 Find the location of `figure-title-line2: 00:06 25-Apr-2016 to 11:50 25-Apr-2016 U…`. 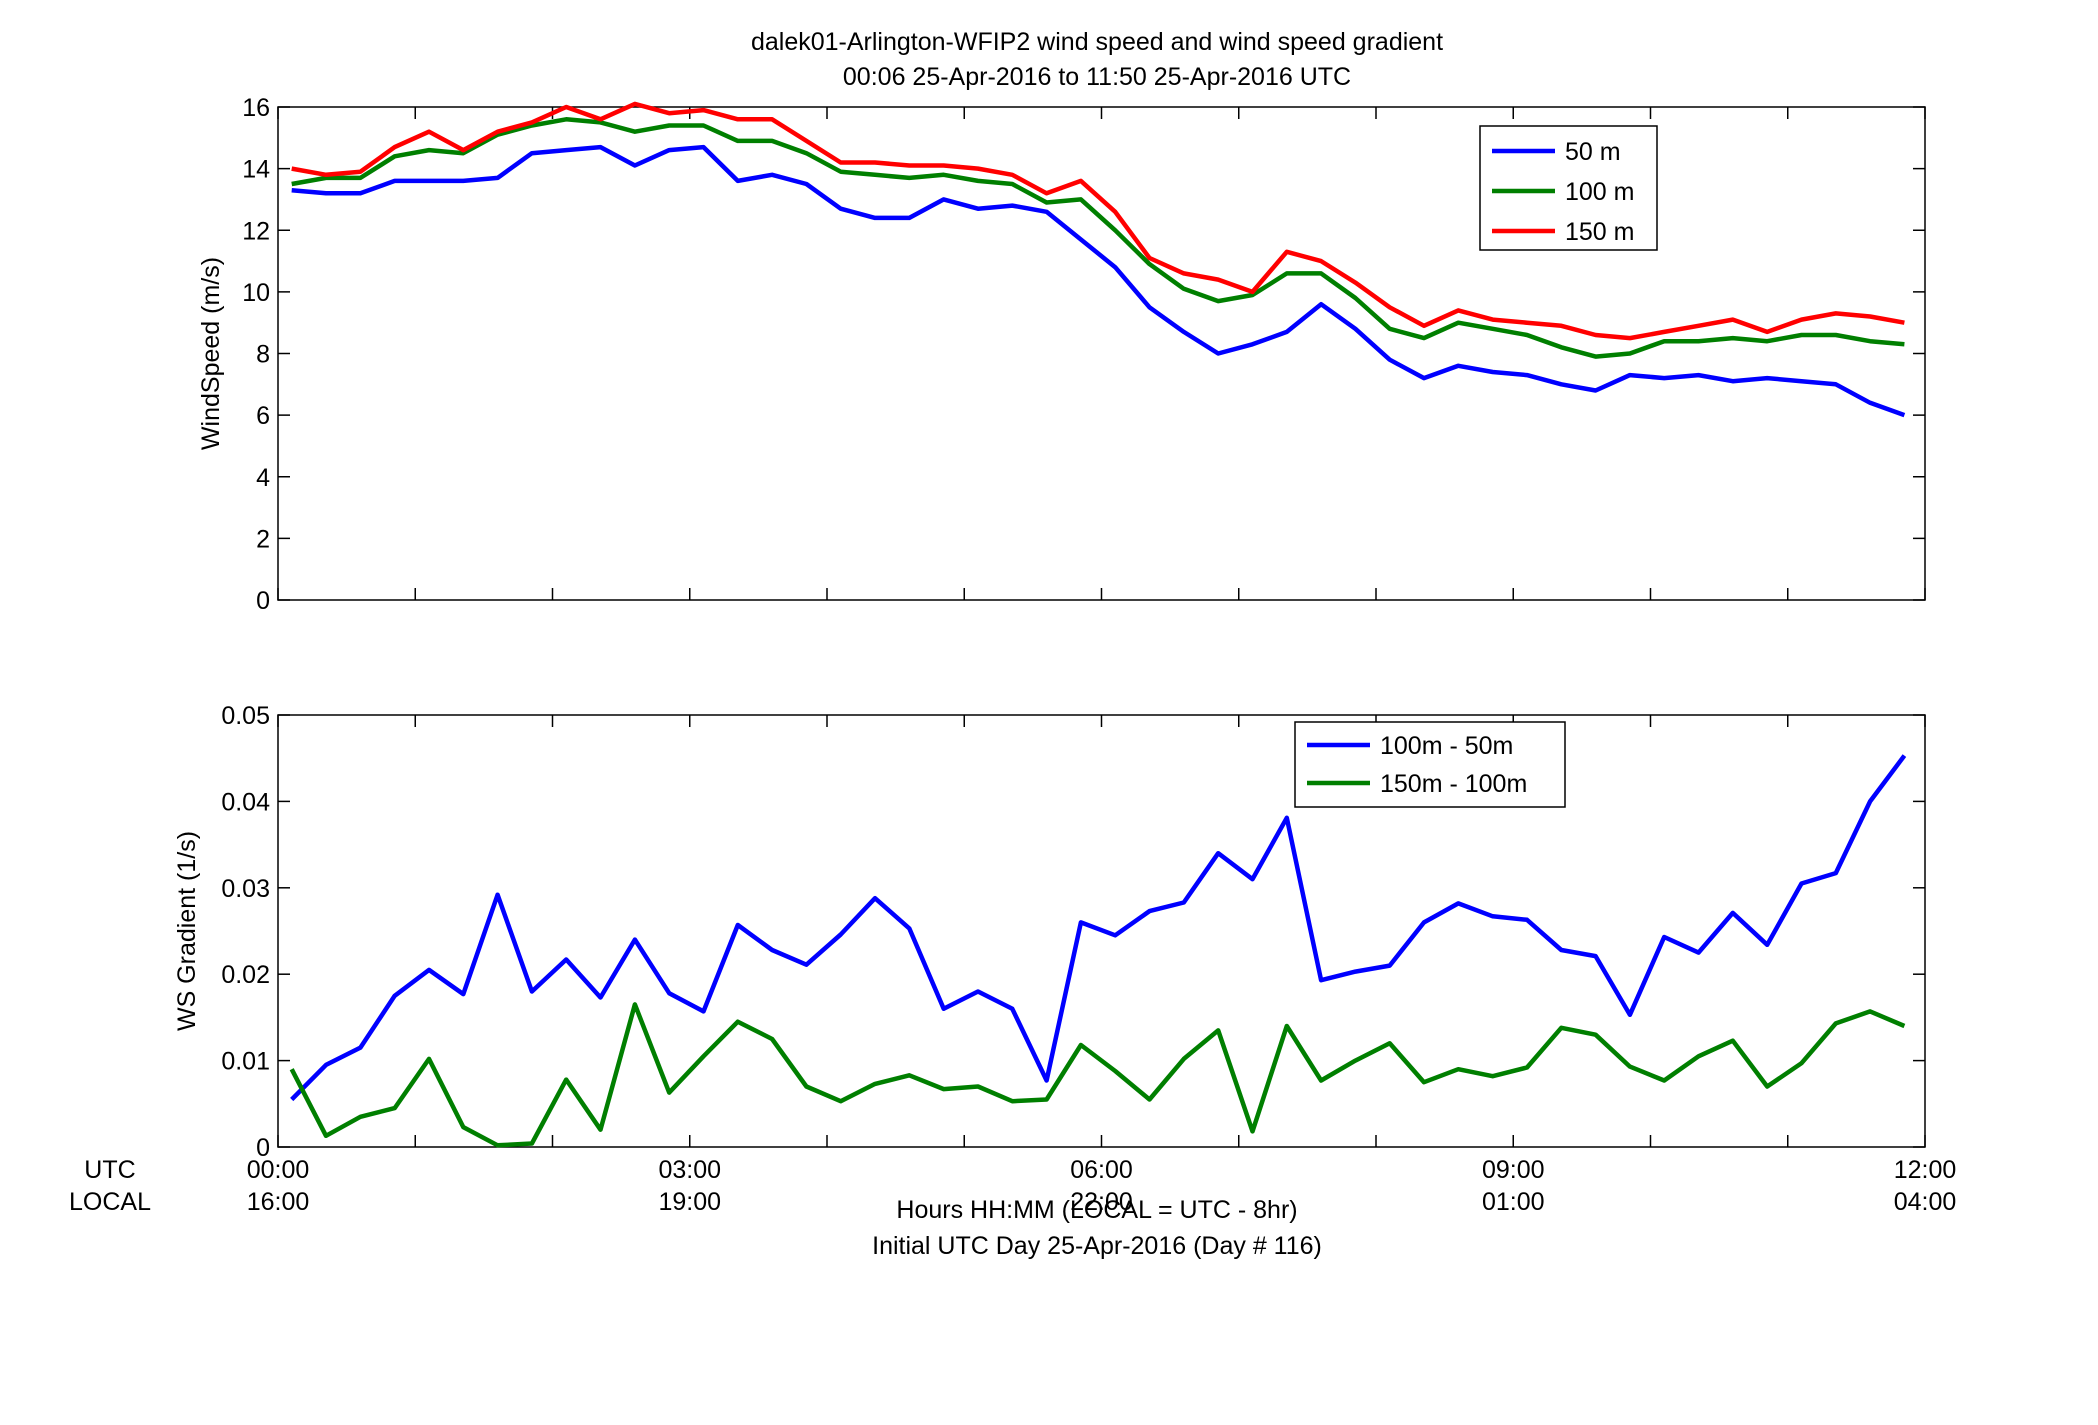

figure-title-line2: 00:06 25-Apr-2016 to 11:50 25-Apr-2016 U… is located at coordinates (1097, 77).